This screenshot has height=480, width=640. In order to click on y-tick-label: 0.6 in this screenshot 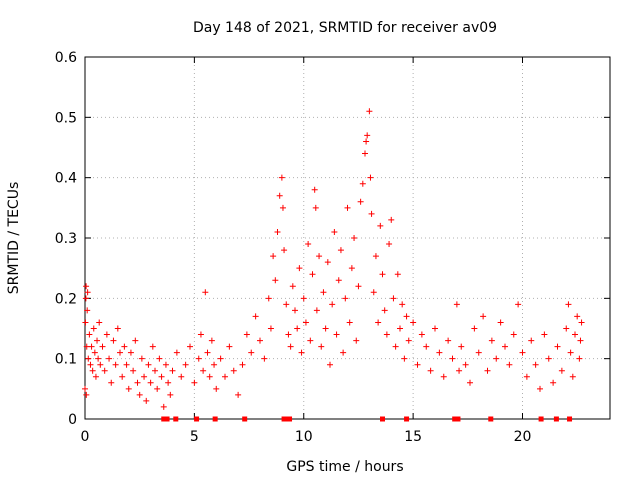, I will do `click(66, 58)`.